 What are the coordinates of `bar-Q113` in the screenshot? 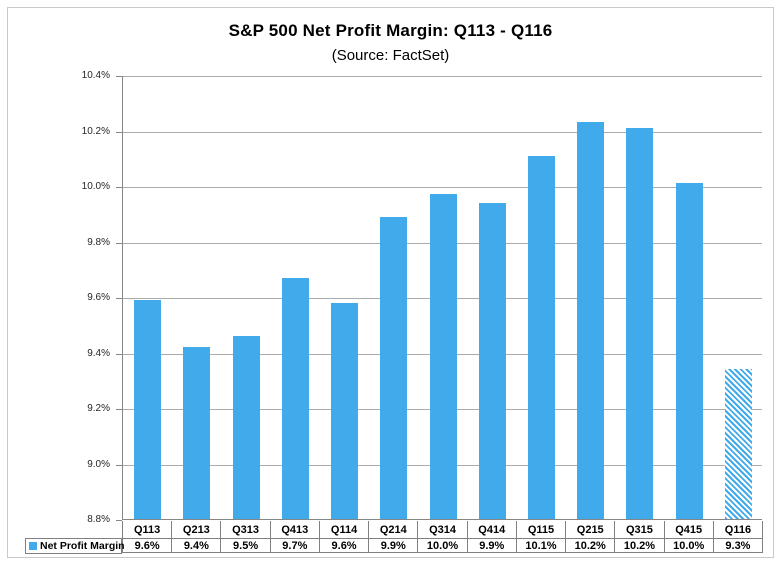 It's located at (148, 409).